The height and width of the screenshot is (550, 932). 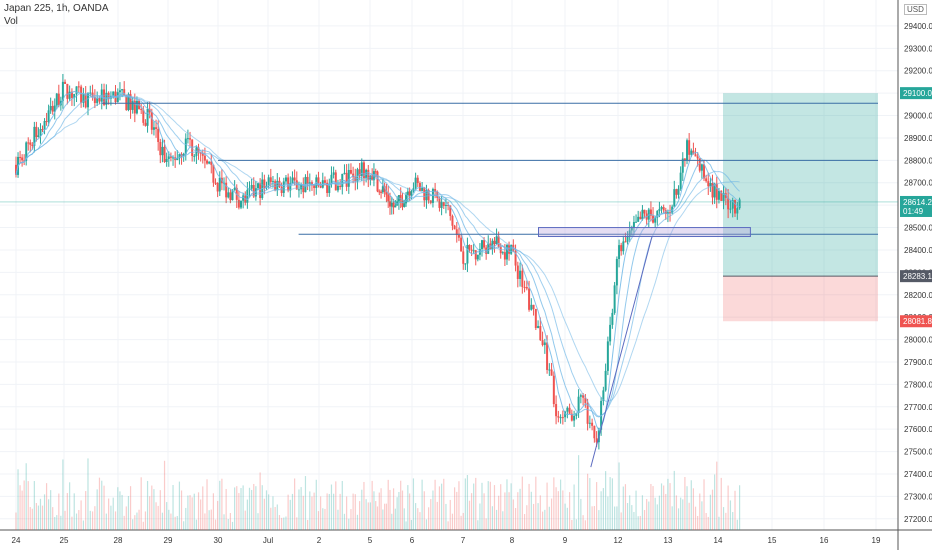 What do you see at coordinates (800, 299) in the screenshot?
I see `stop-zone` at bounding box center [800, 299].